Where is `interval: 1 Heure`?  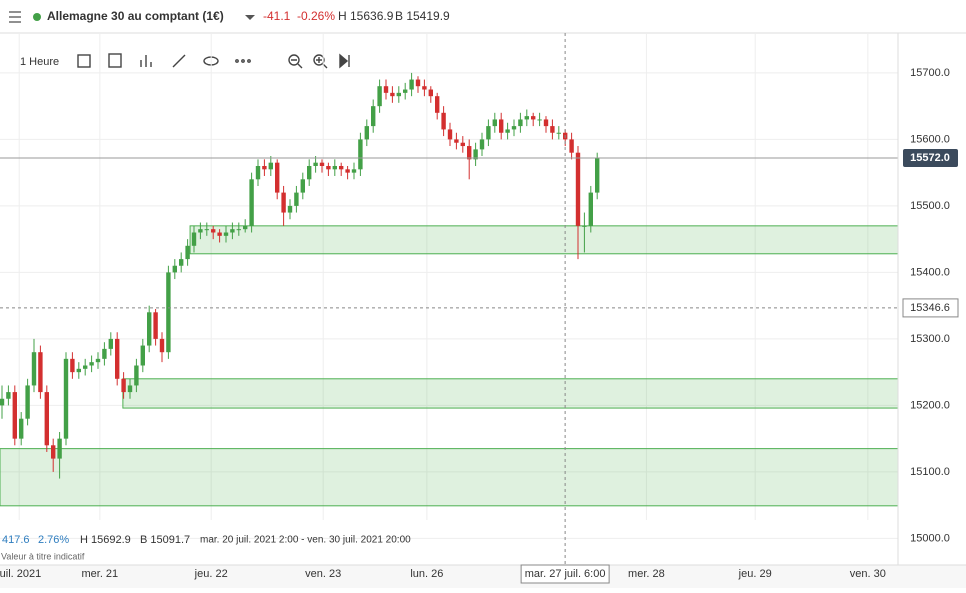 interval: 1 Heure is located at coordinates (39, 62).